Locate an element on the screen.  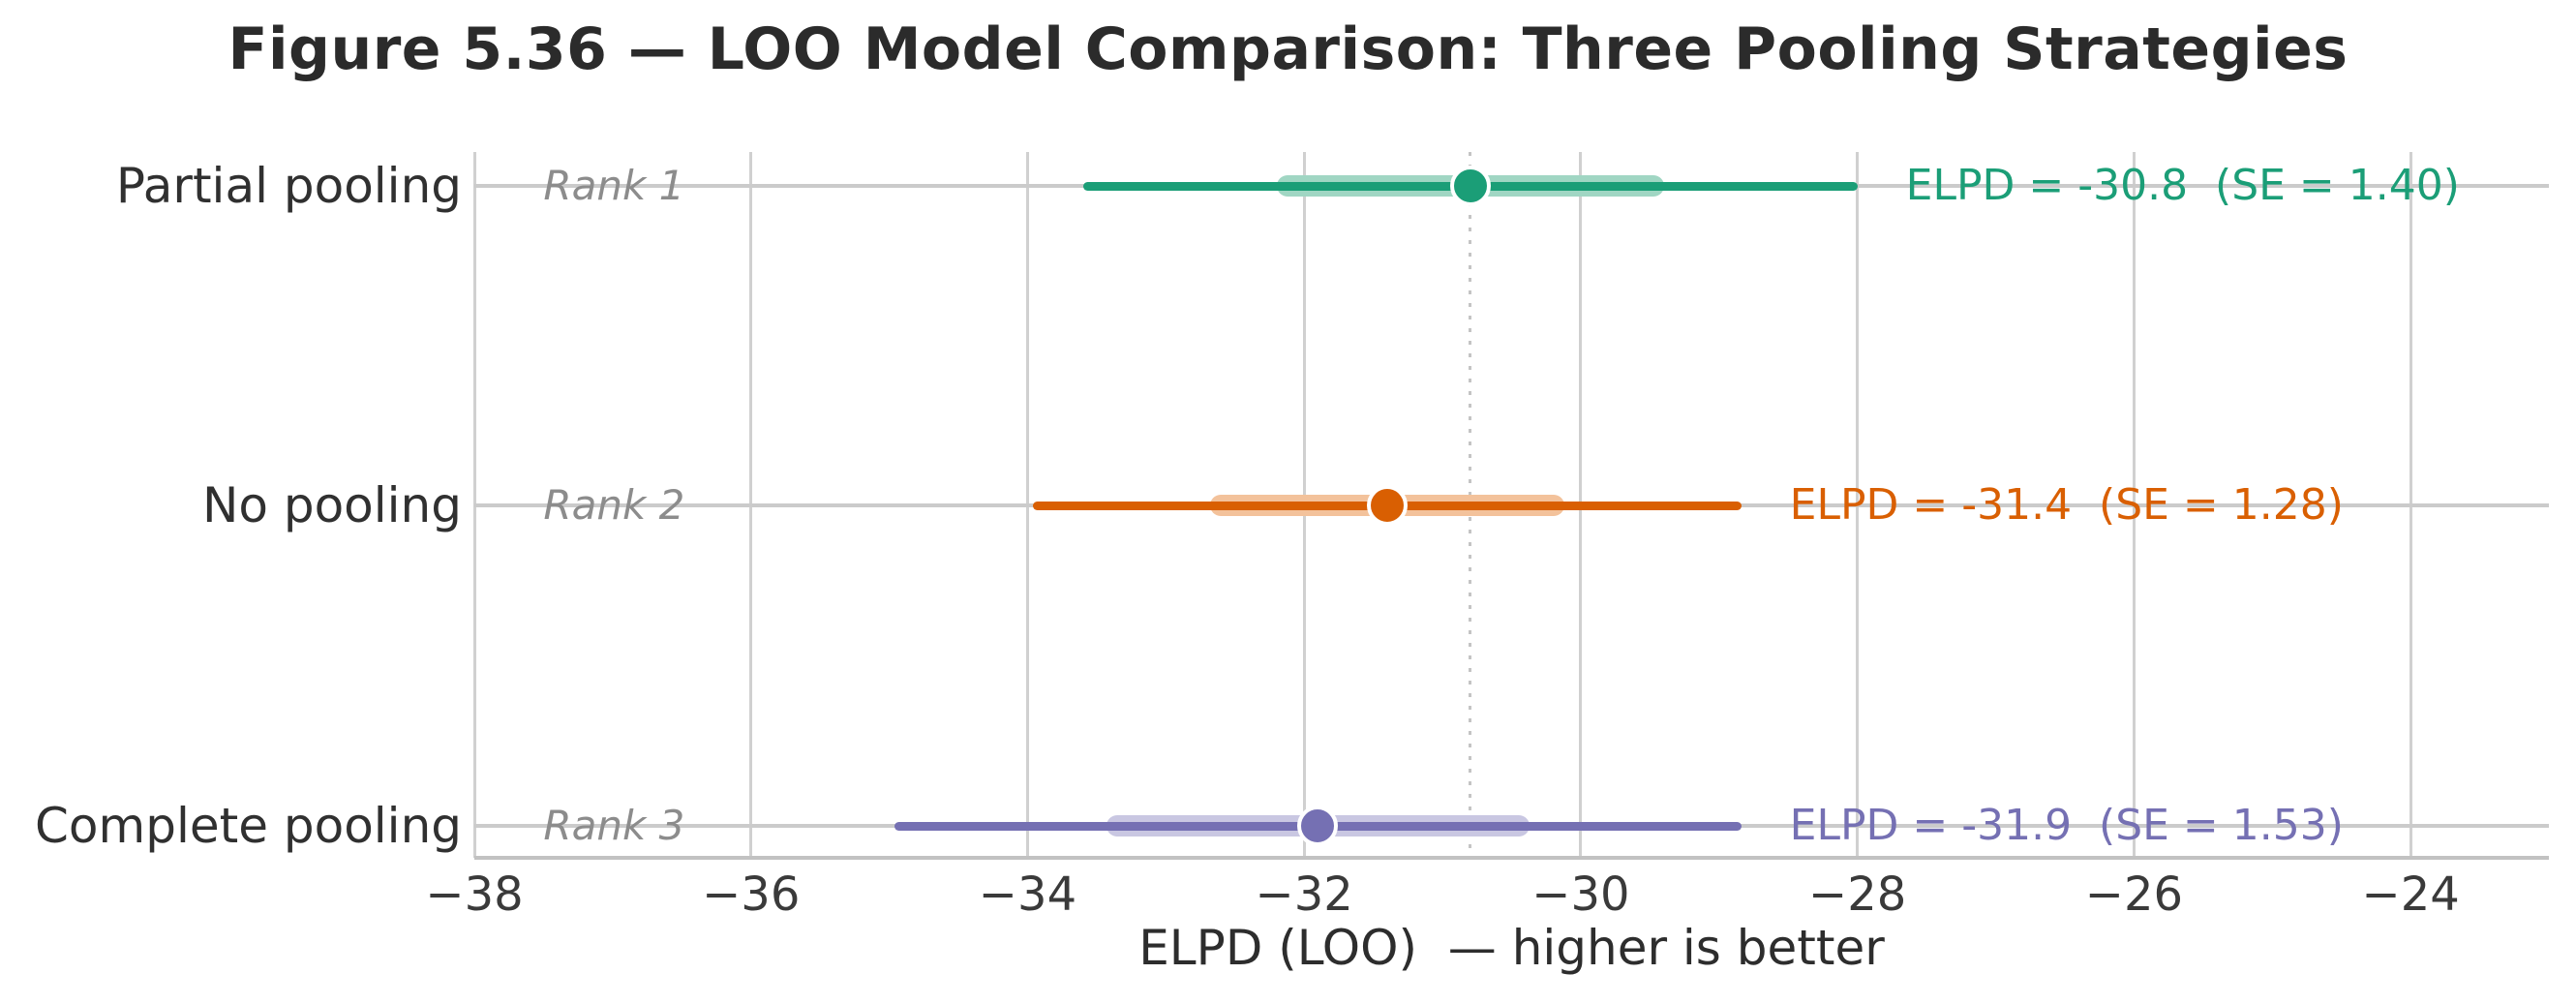
x-tick-label: −34 is located at coordinates (1027, 894).